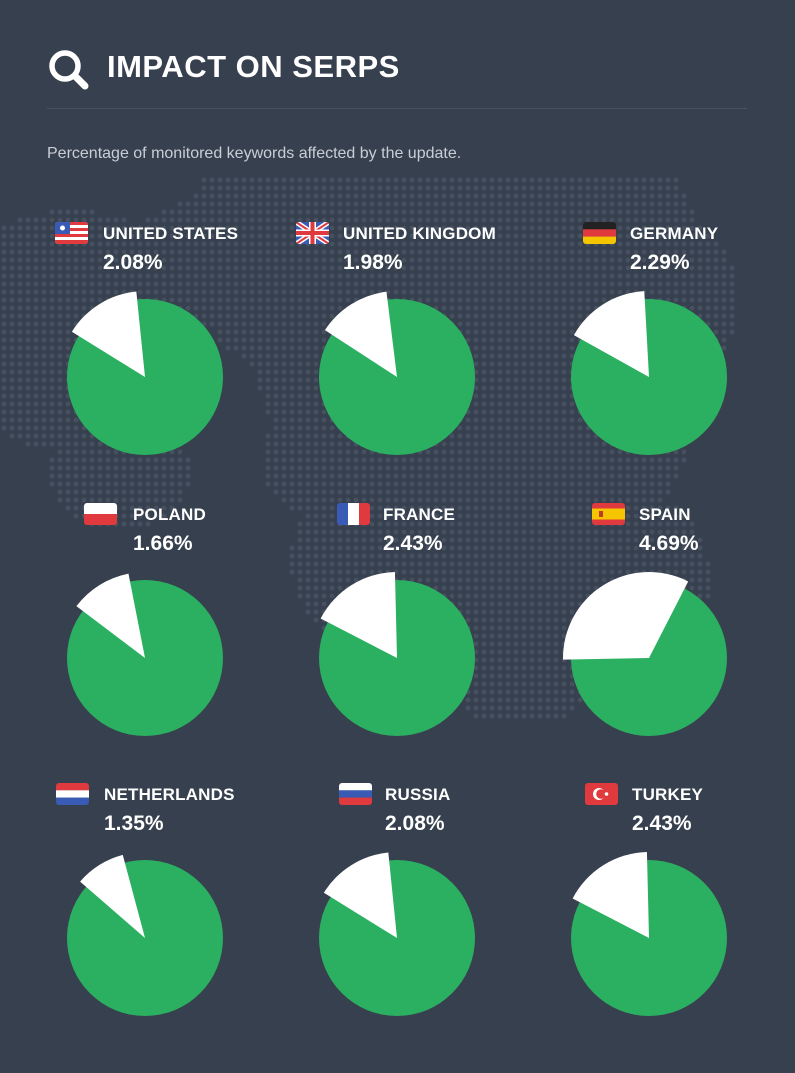  I want to click on page-title: IMPACT ON SERPS, so click(253, 66).